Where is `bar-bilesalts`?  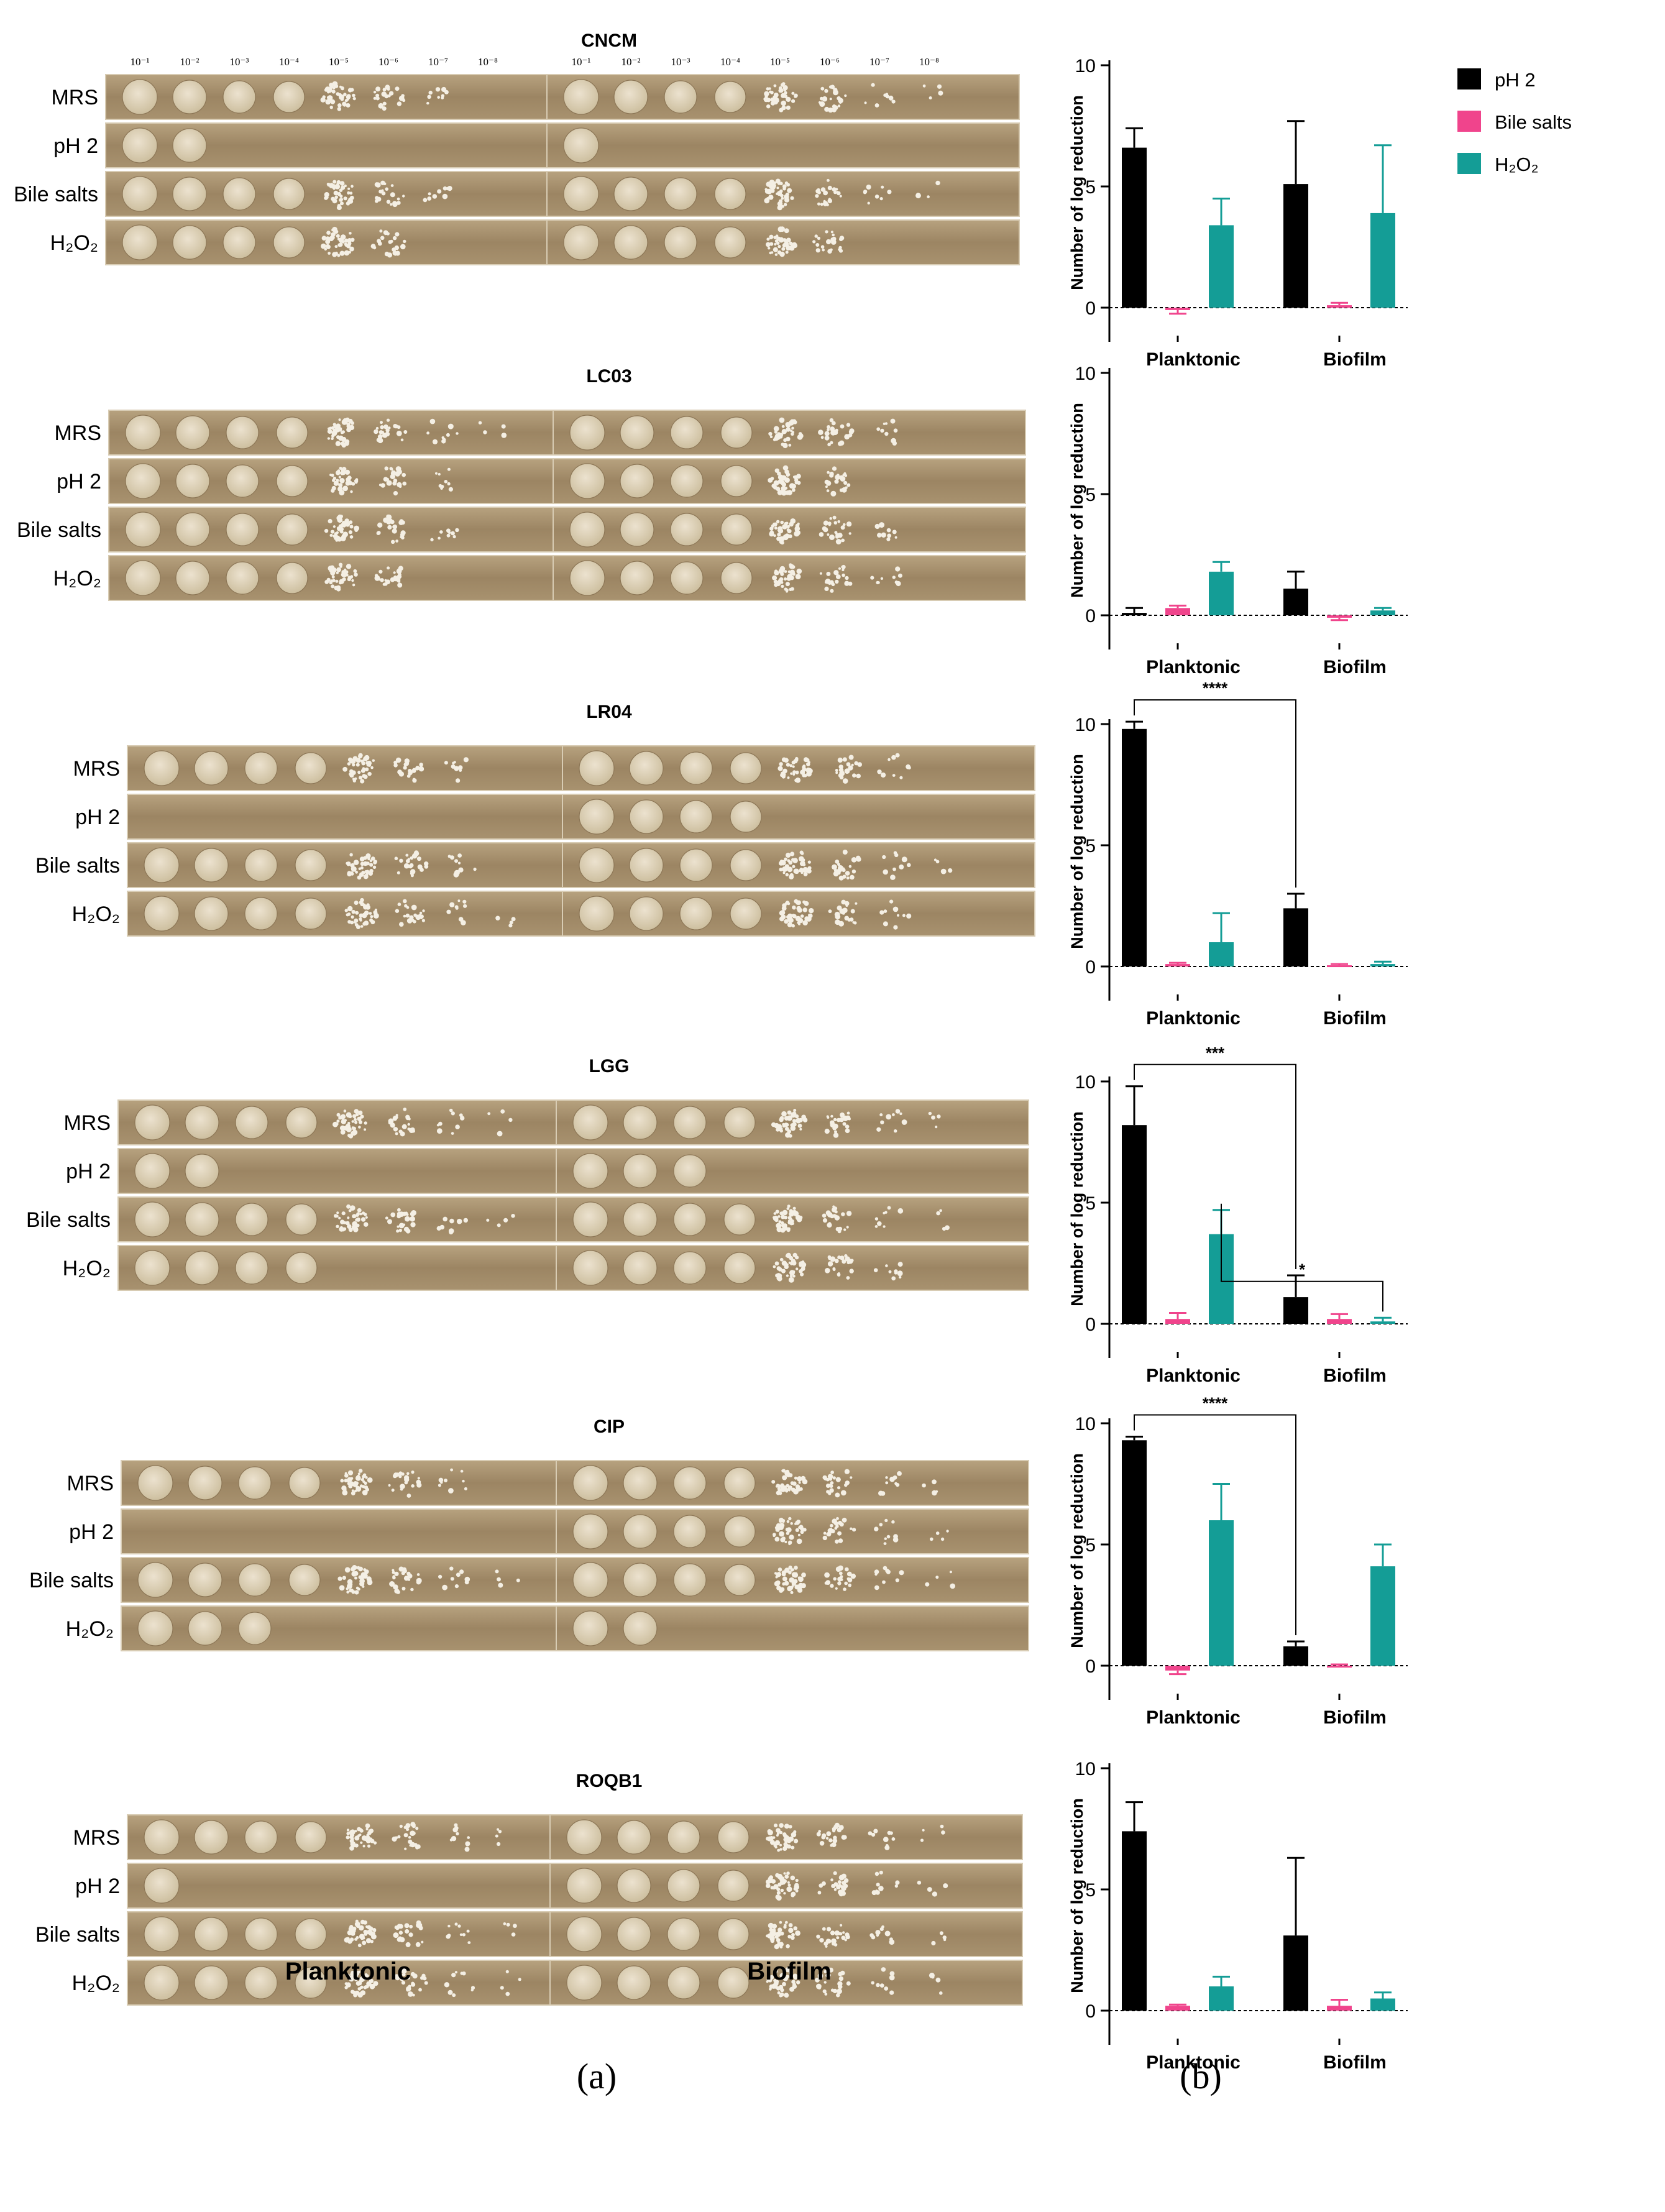
bar-bilesalts is located at coordinates (1339, 967).